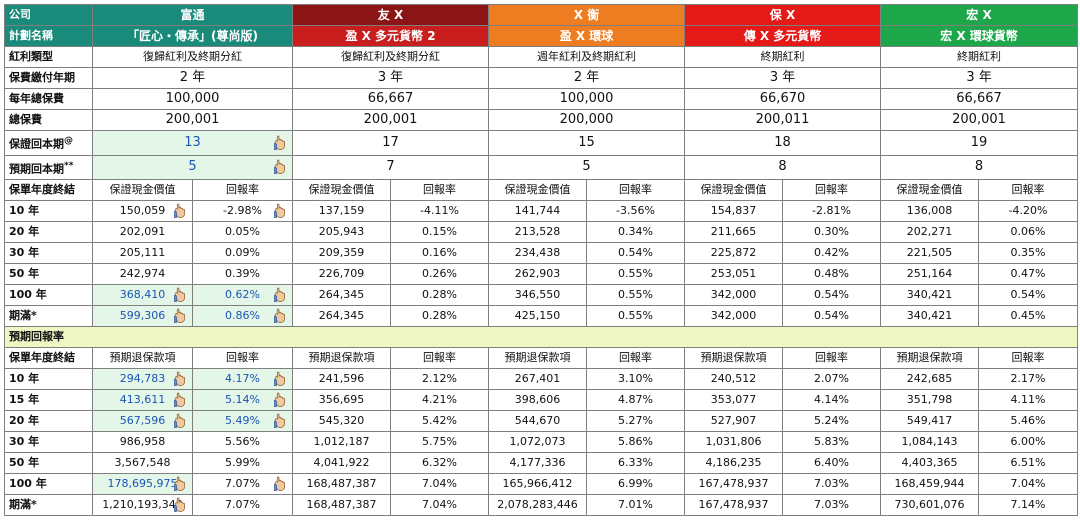  What do you see at coordinates (341, 421) in the screenshot?
I see `expected-value-1-text: 545,320` at bounding box center [341, 421].